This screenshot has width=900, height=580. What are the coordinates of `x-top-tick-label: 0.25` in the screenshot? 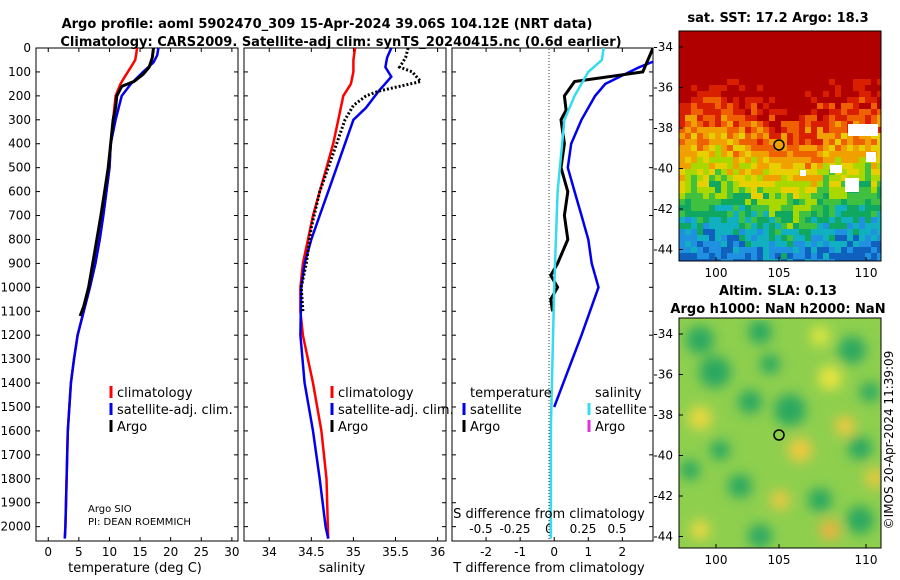 It's located at (583, 529).